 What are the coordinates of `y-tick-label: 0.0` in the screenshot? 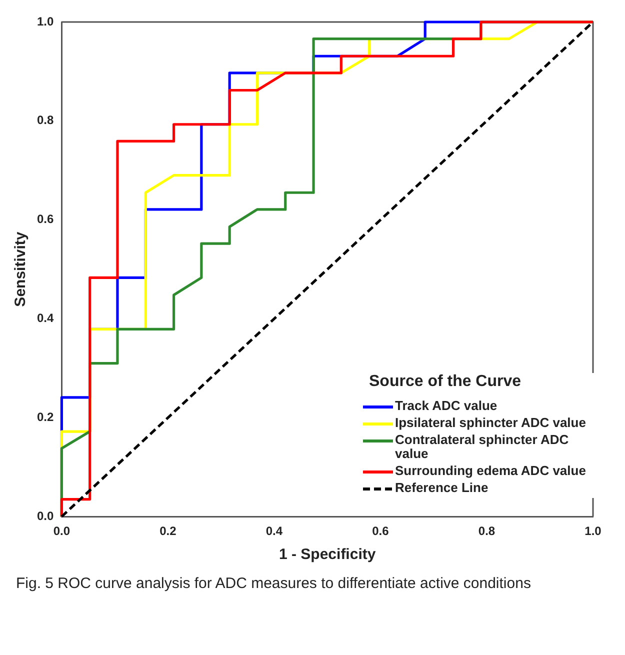 It's located at (45, 515).